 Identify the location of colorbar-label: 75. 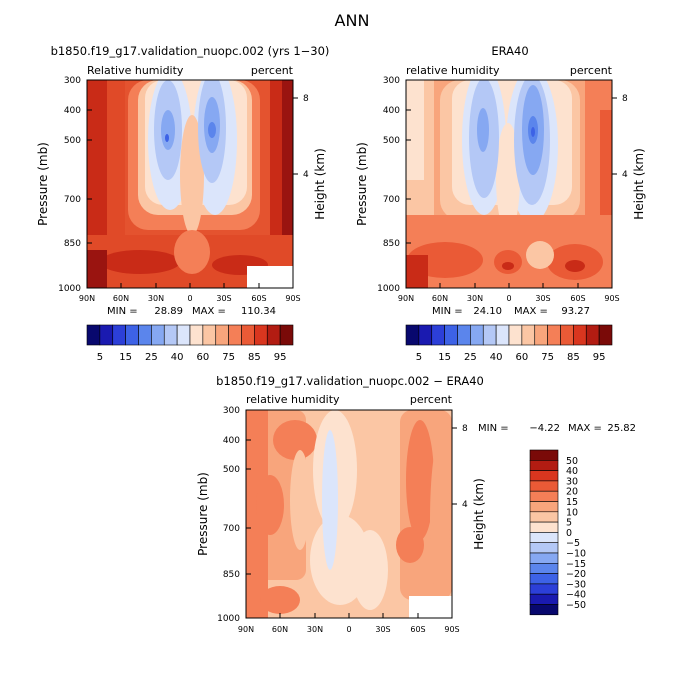
(228, 357).